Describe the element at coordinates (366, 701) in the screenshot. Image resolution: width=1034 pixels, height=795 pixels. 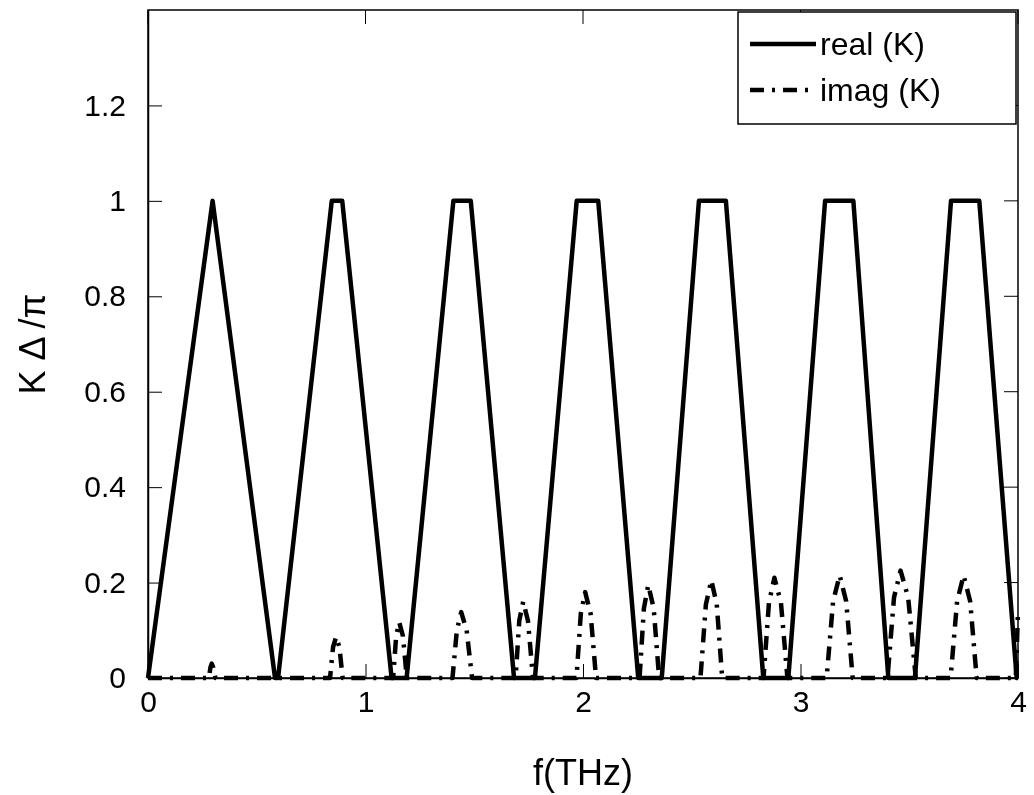
I see `x-tick-label: 1` at that location.